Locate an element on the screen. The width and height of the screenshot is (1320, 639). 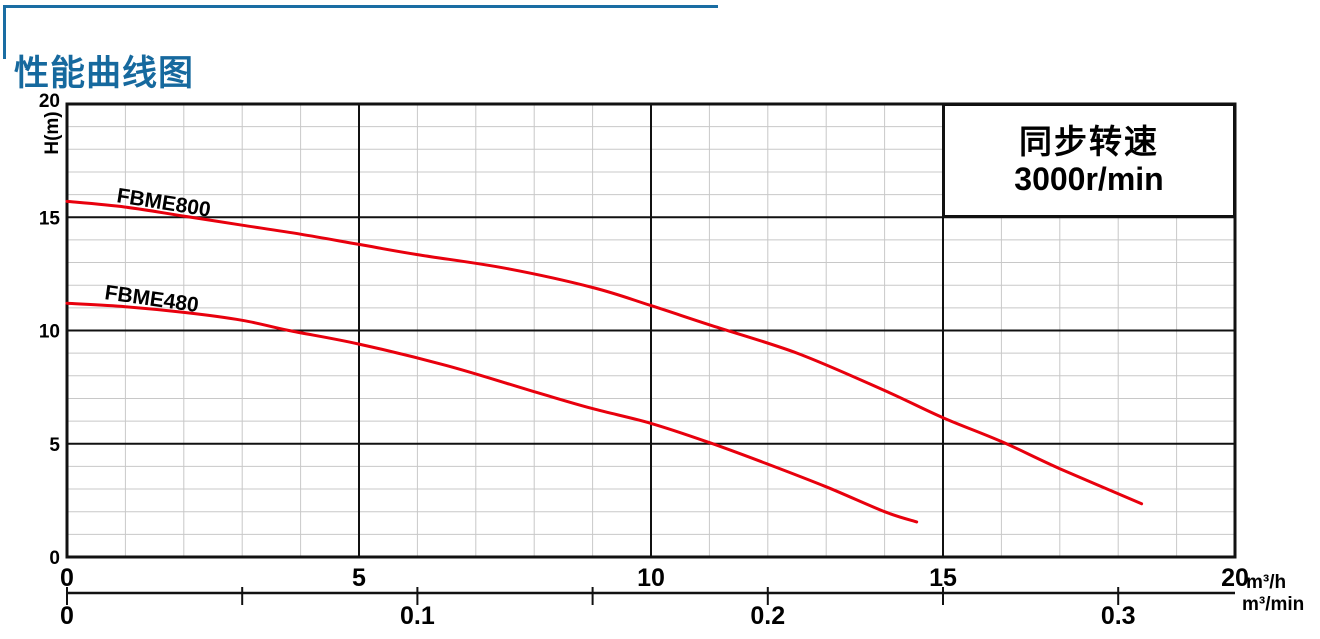
series-label-fbme480: FBME480 is located at coordinates (151, 299).